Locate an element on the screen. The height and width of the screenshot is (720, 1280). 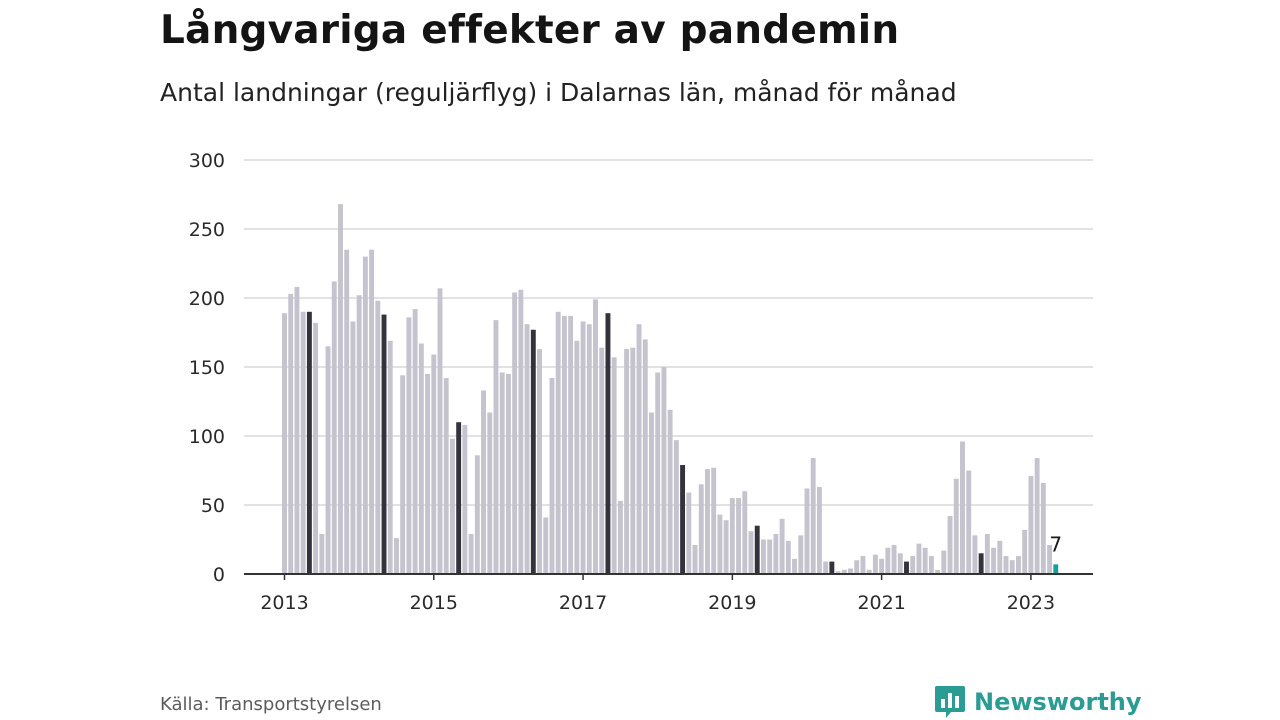
y-tick-label: 150 is located at coordinates (207, 368).